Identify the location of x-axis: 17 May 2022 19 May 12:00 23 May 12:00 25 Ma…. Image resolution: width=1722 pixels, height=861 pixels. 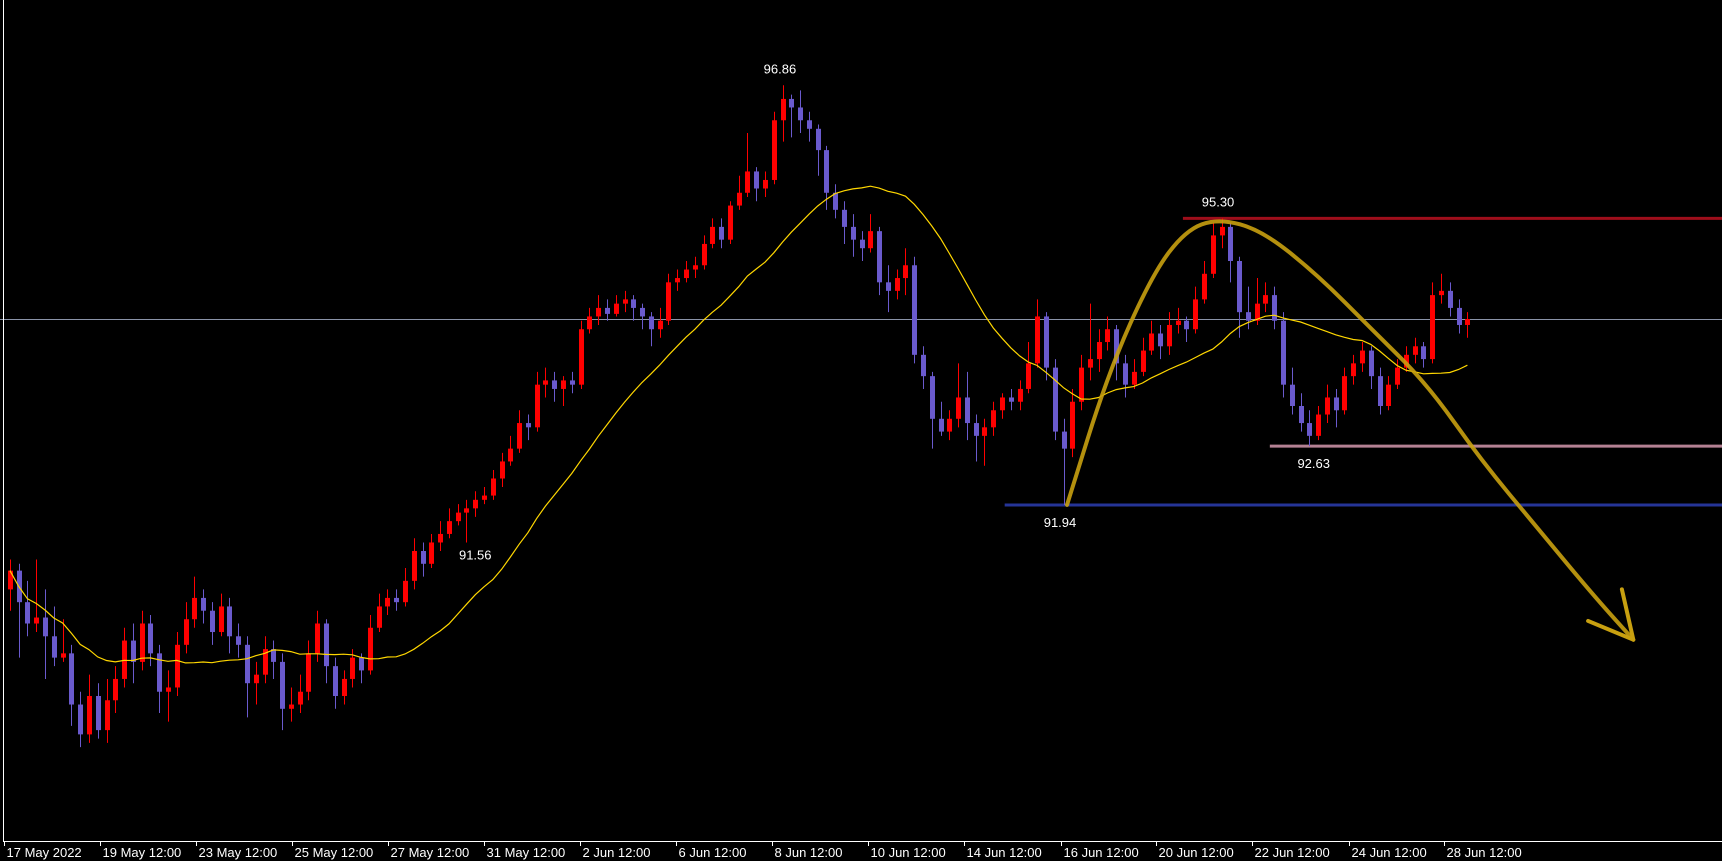
(763, 850).